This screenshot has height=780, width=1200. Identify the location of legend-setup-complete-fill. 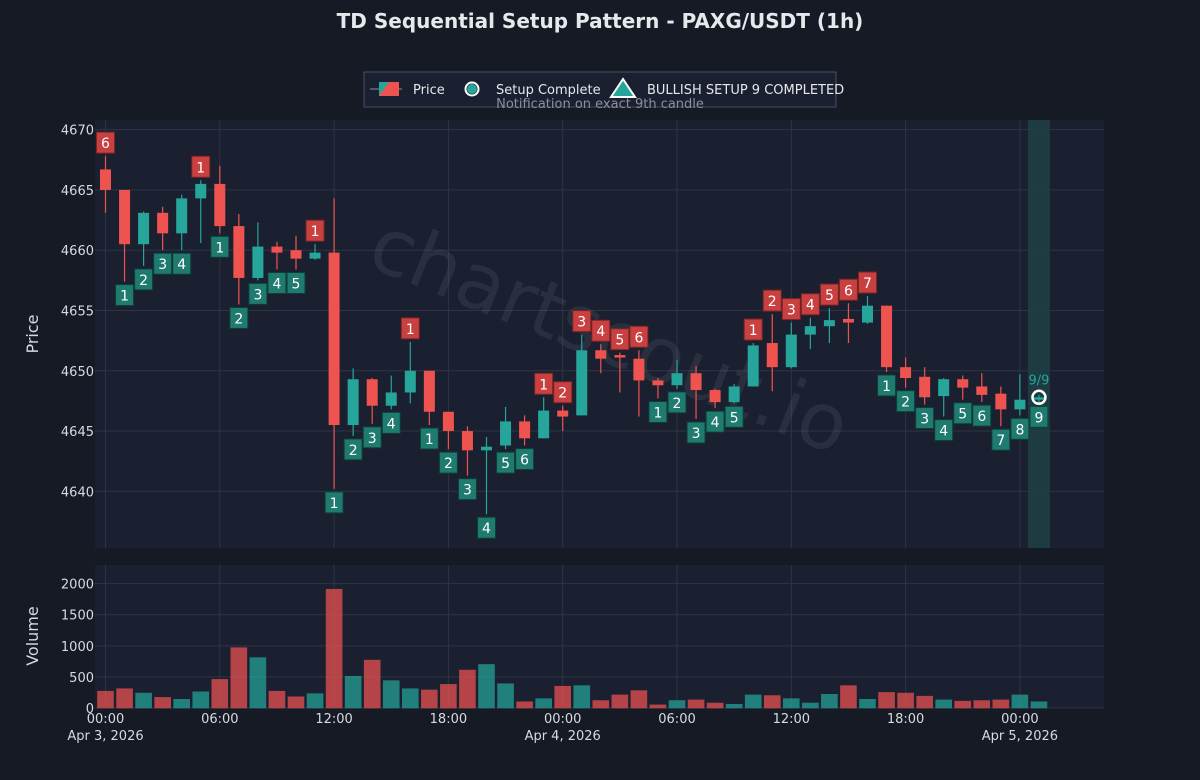
(472, 89).